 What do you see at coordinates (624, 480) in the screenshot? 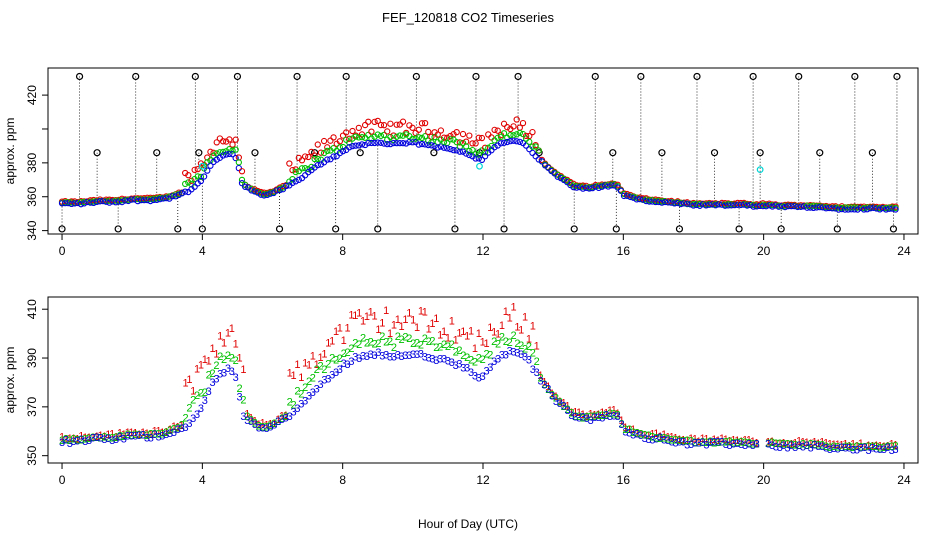
I see `bottom-x-tick-label: 16` at bounding box center [624, 480].